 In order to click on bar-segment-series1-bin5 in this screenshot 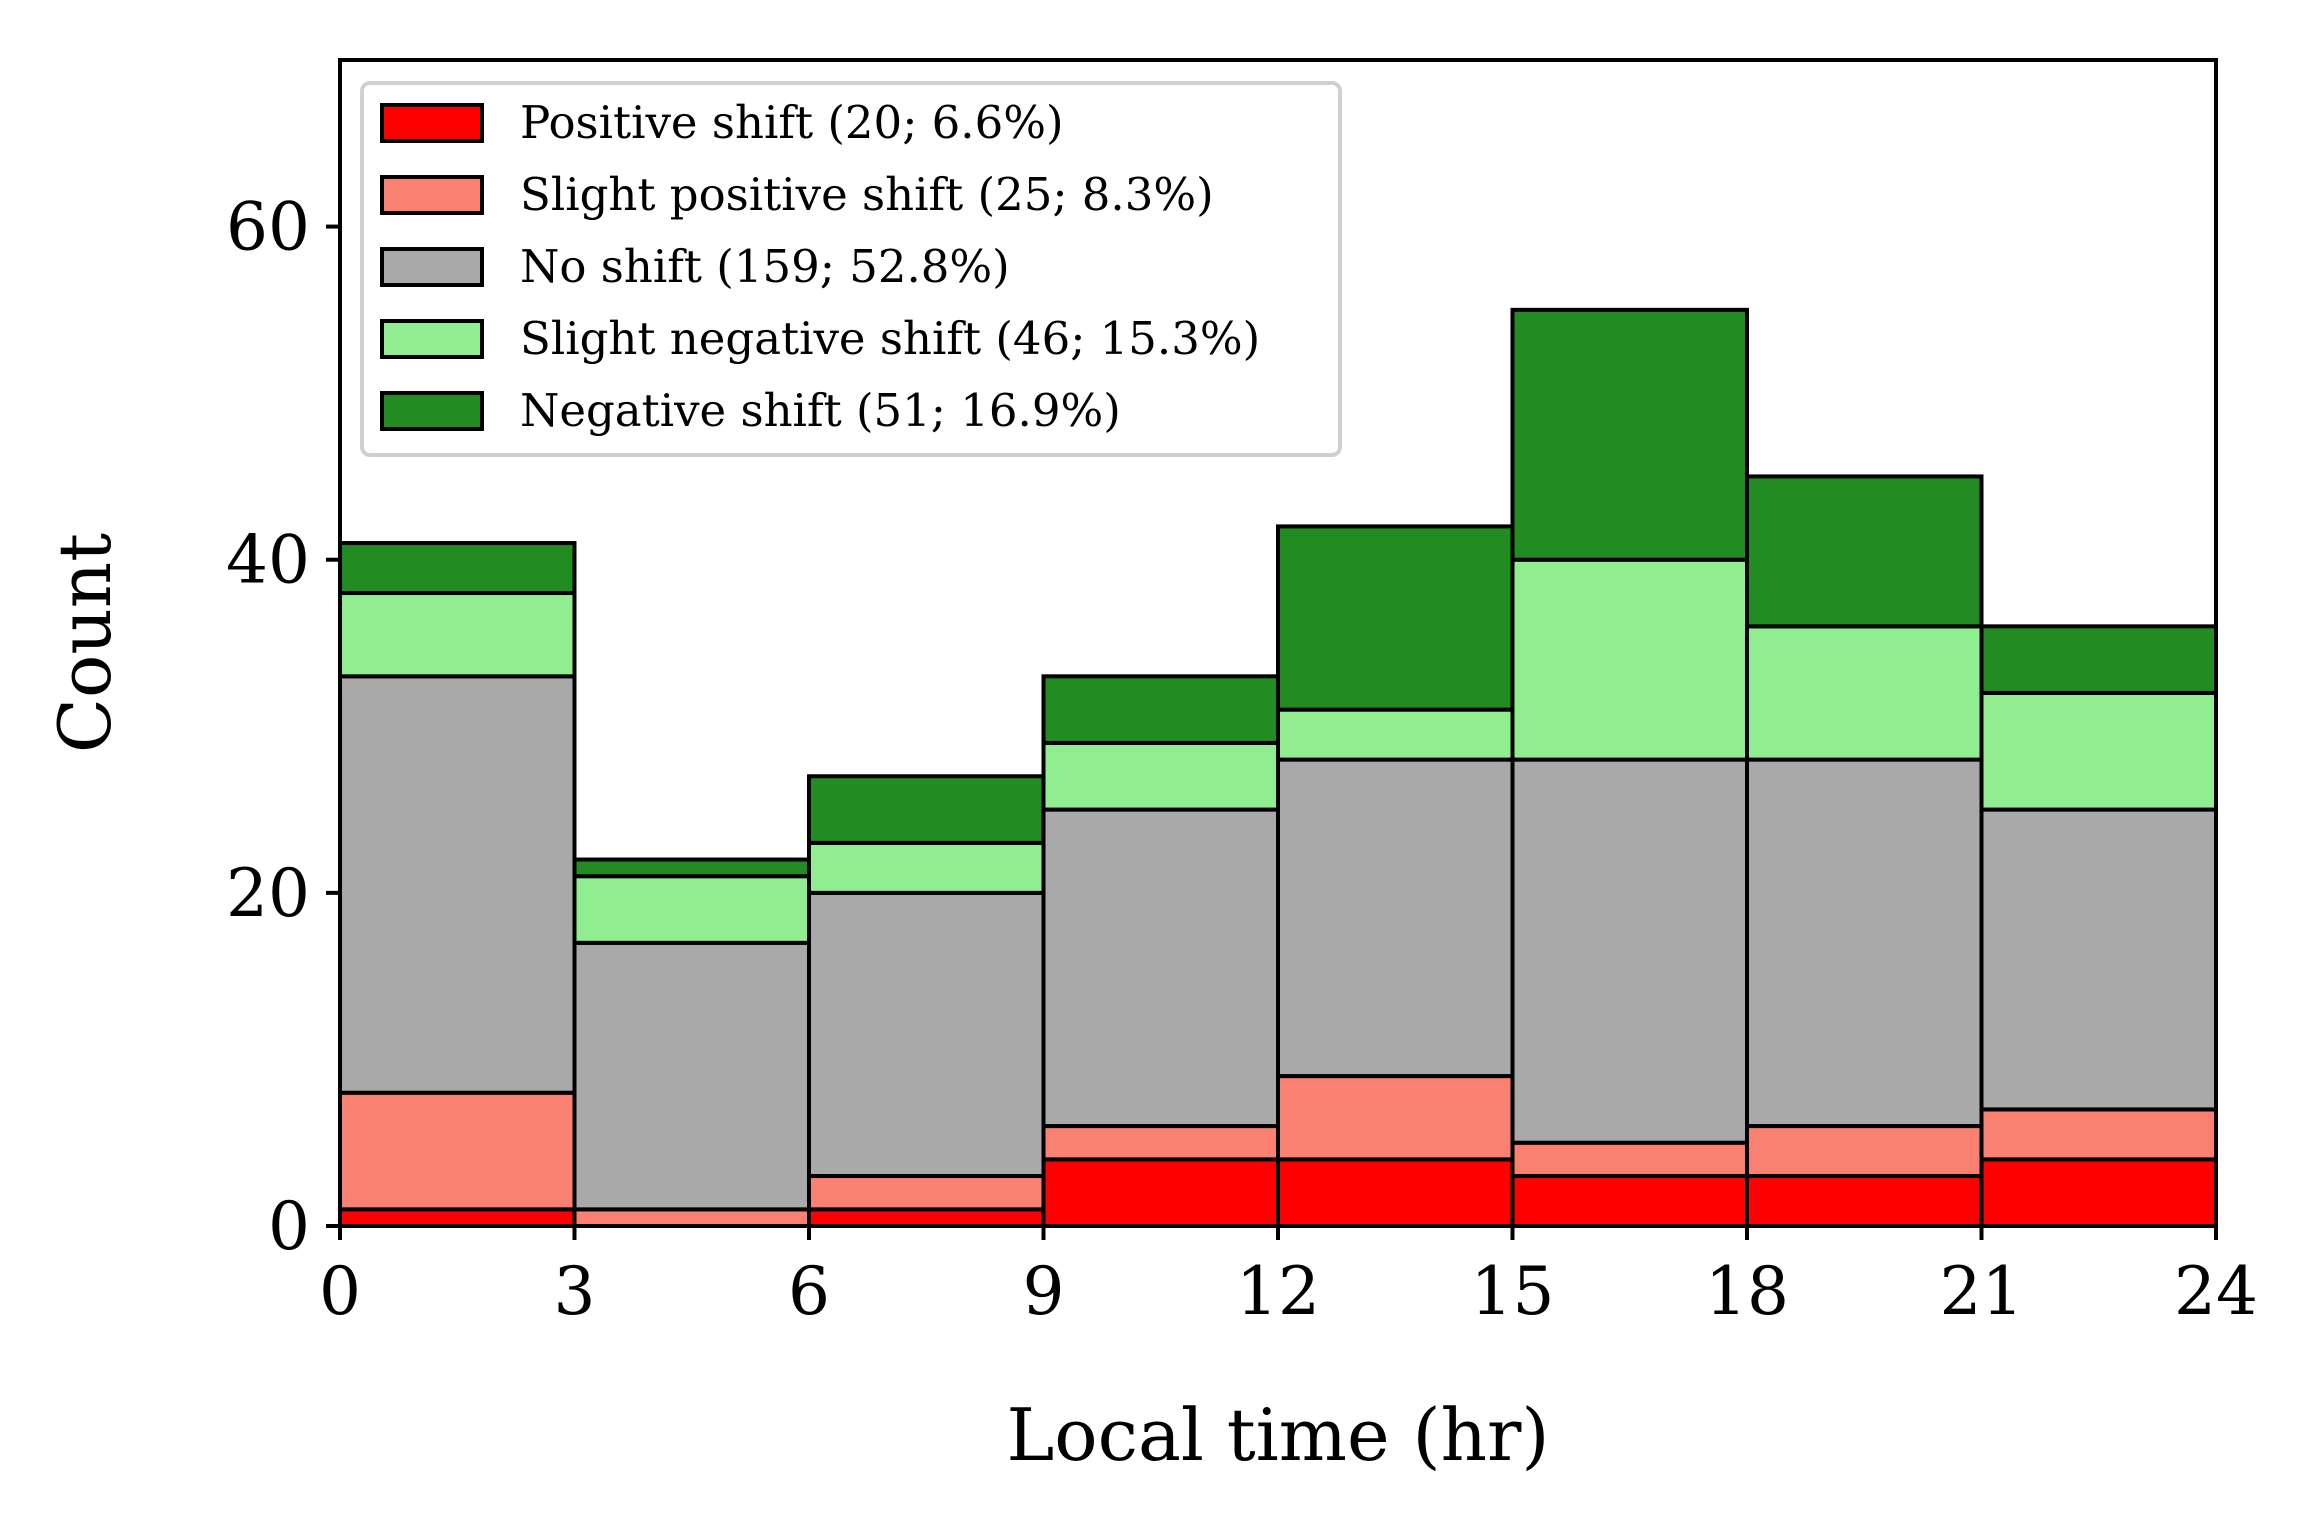, I will do `click(1629, 1159)`.